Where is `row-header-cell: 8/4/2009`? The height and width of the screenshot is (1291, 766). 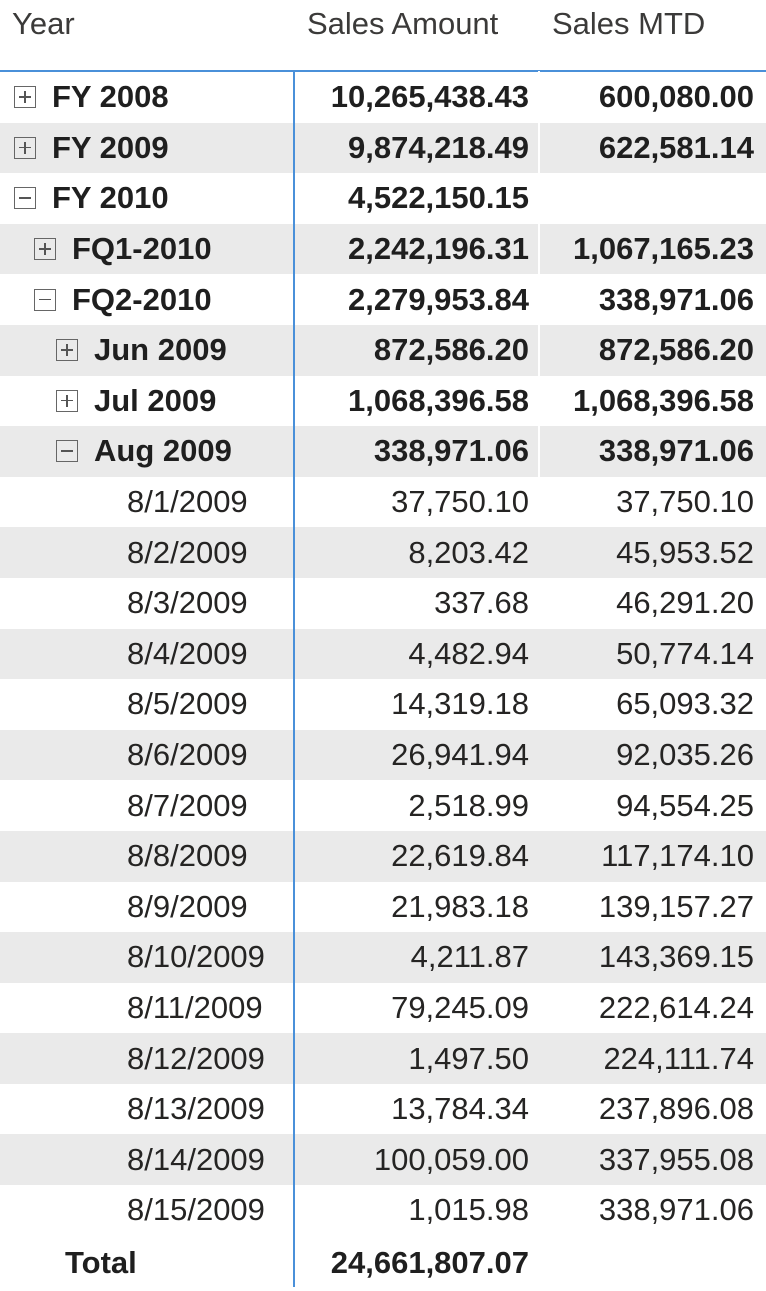
row-header-cell: 8/4/2009 is located at coordinates (124, 654).